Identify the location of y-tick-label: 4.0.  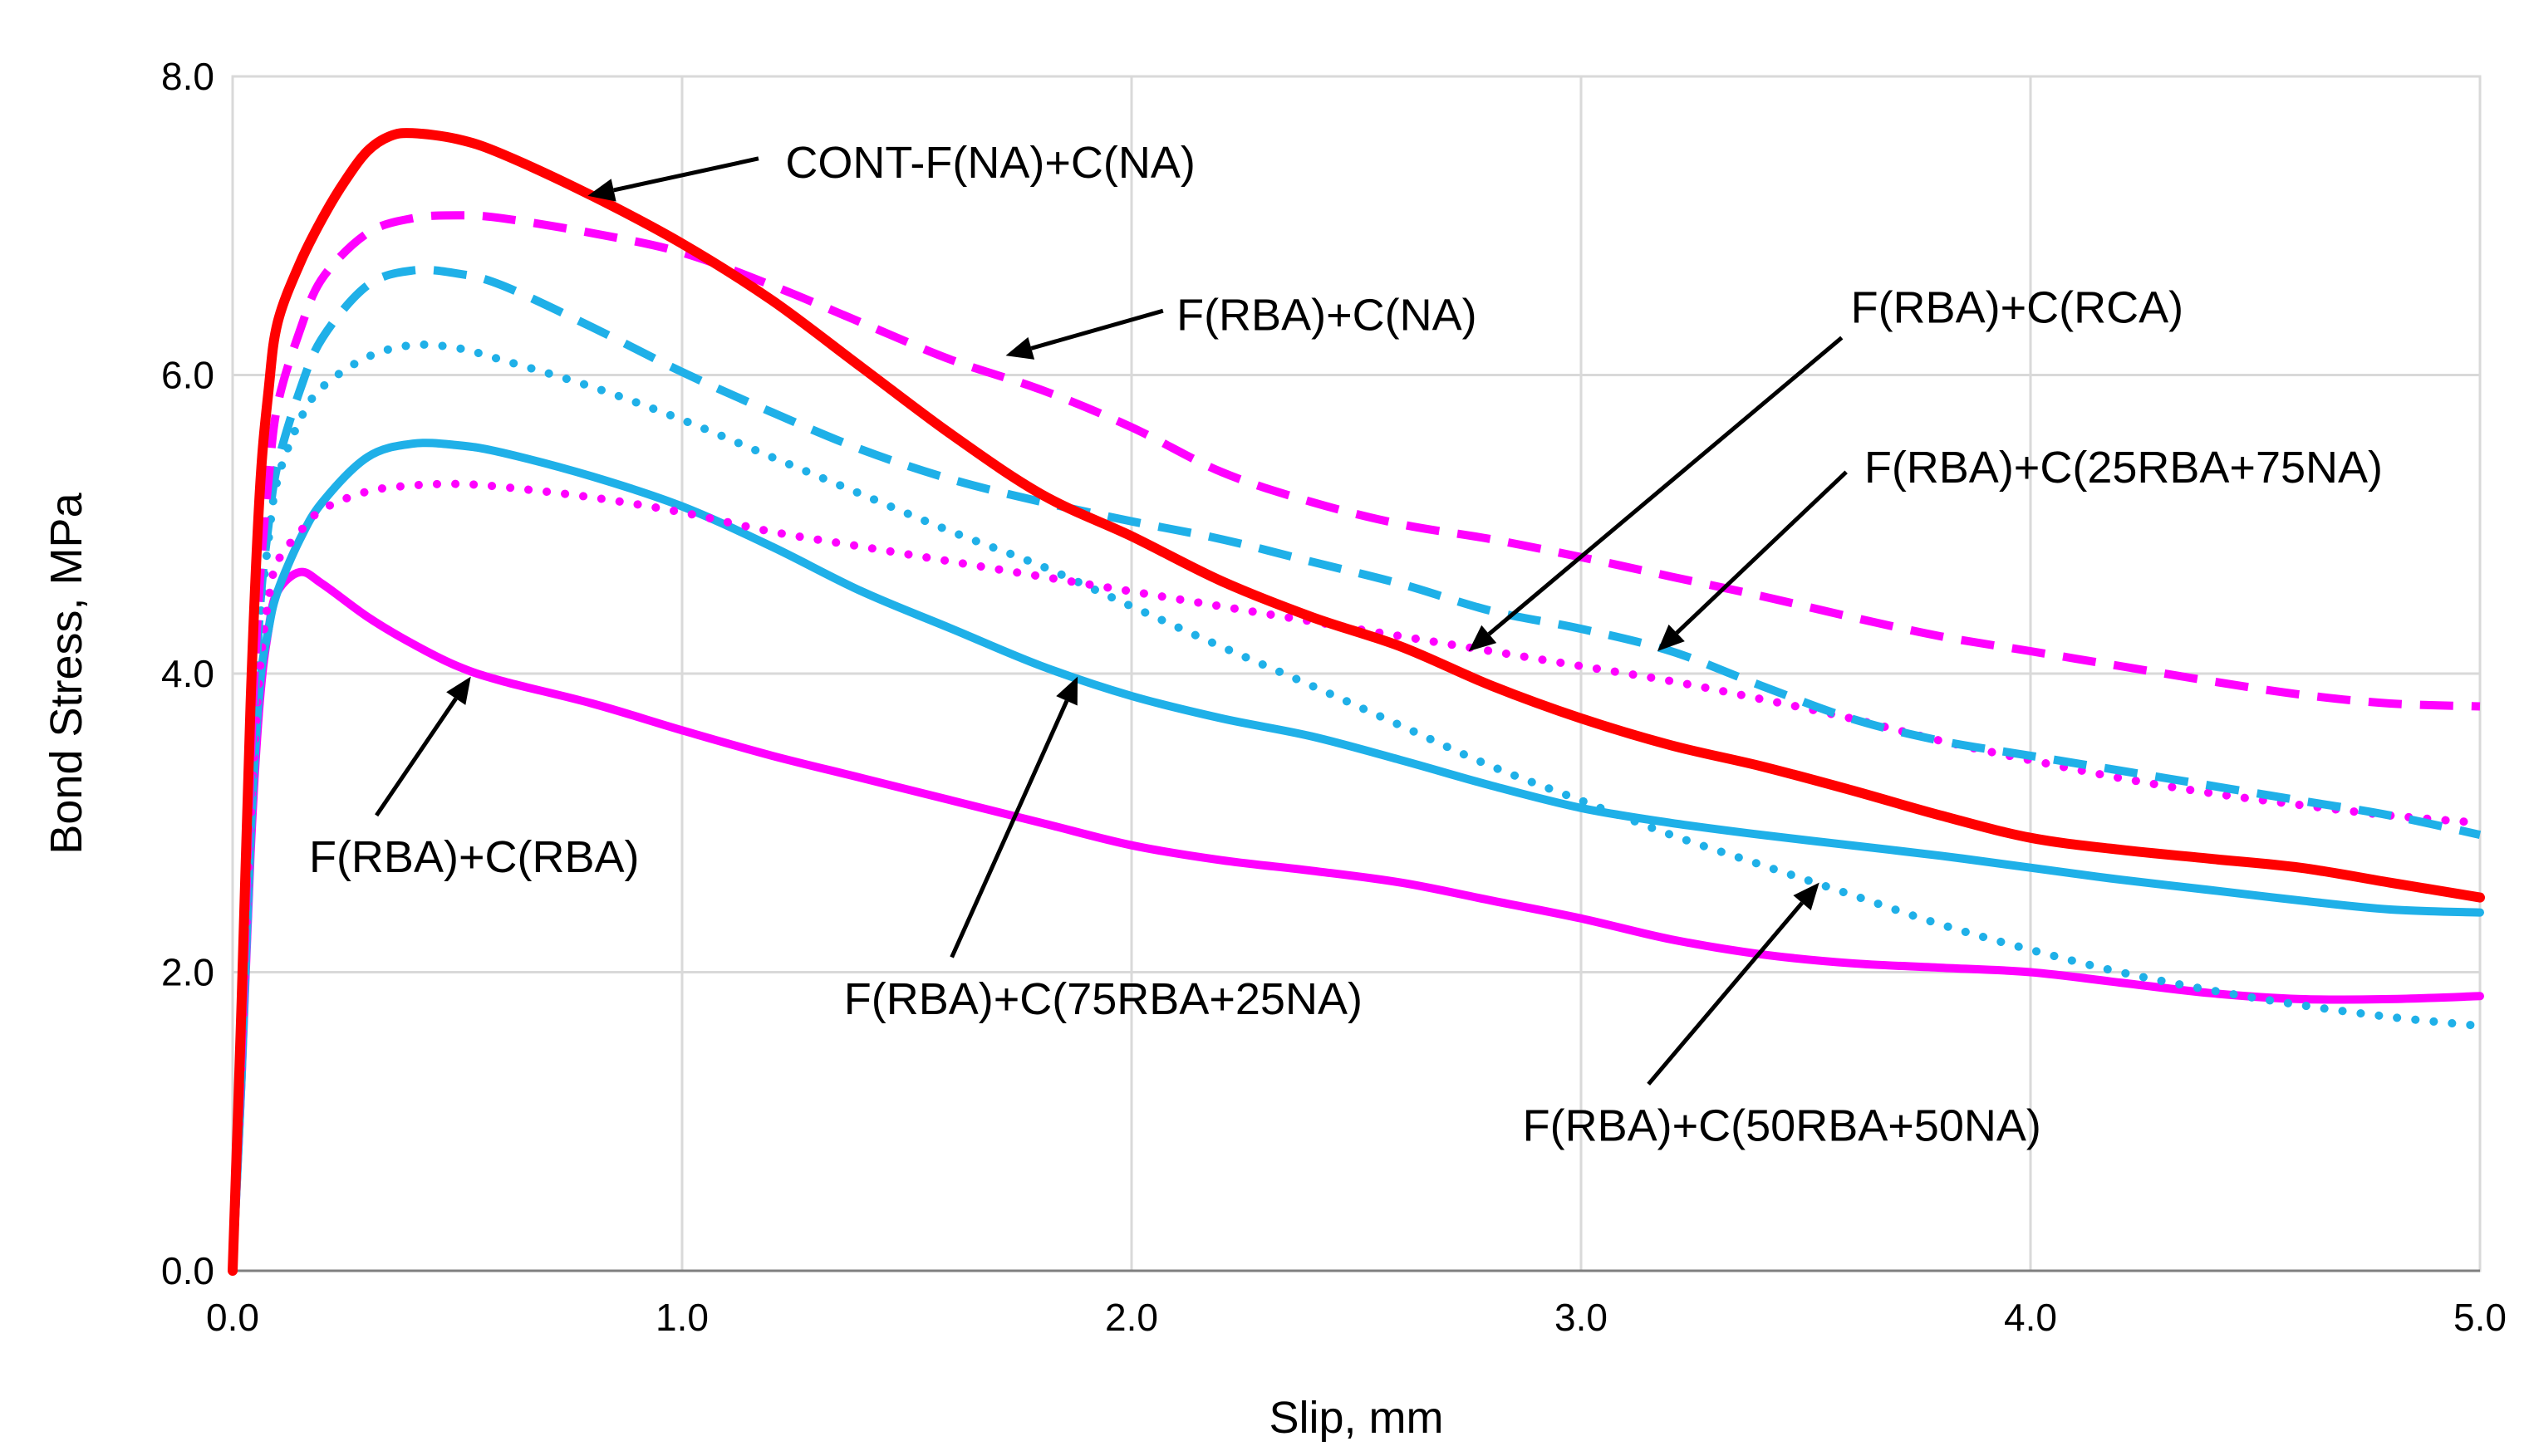
(187, 673).